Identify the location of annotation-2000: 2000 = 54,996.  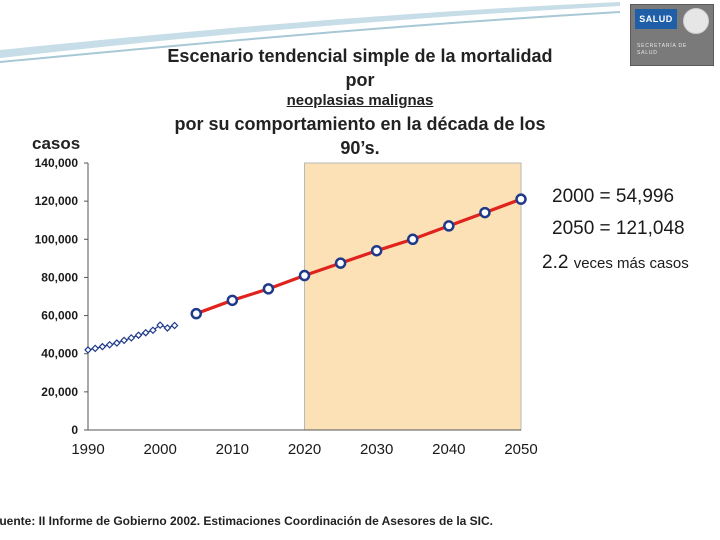
(613, 196).